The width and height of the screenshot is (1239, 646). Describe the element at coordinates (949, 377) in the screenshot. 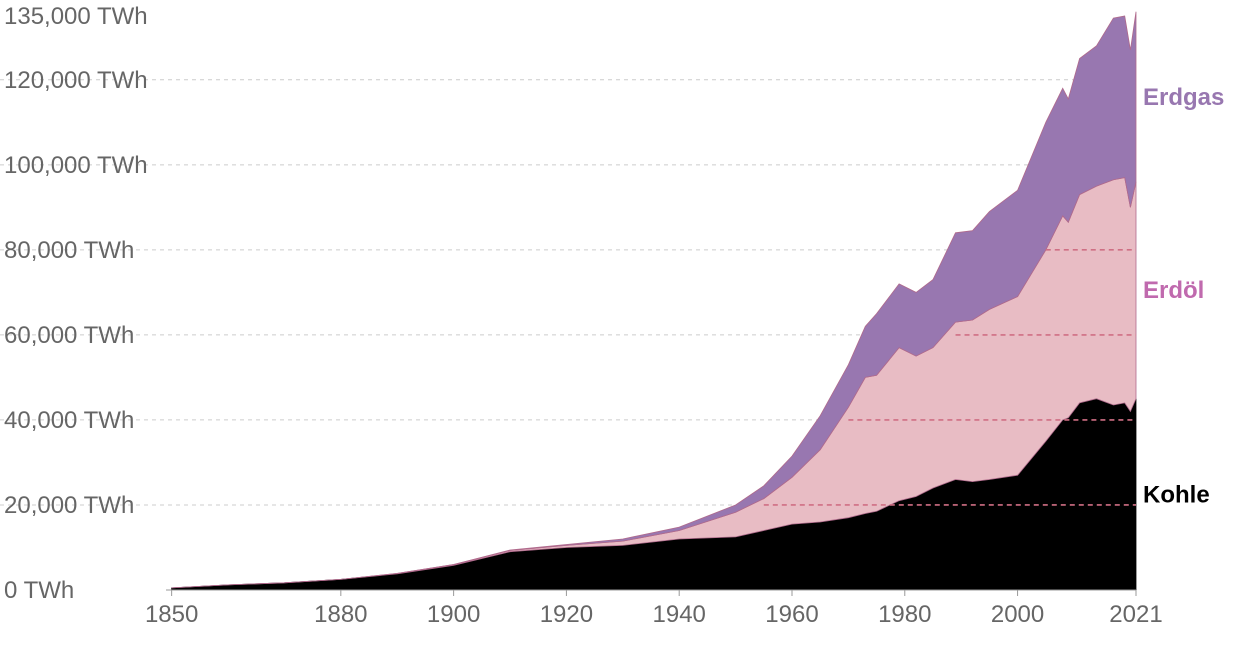

I see `overlay-gridlines` at that location.